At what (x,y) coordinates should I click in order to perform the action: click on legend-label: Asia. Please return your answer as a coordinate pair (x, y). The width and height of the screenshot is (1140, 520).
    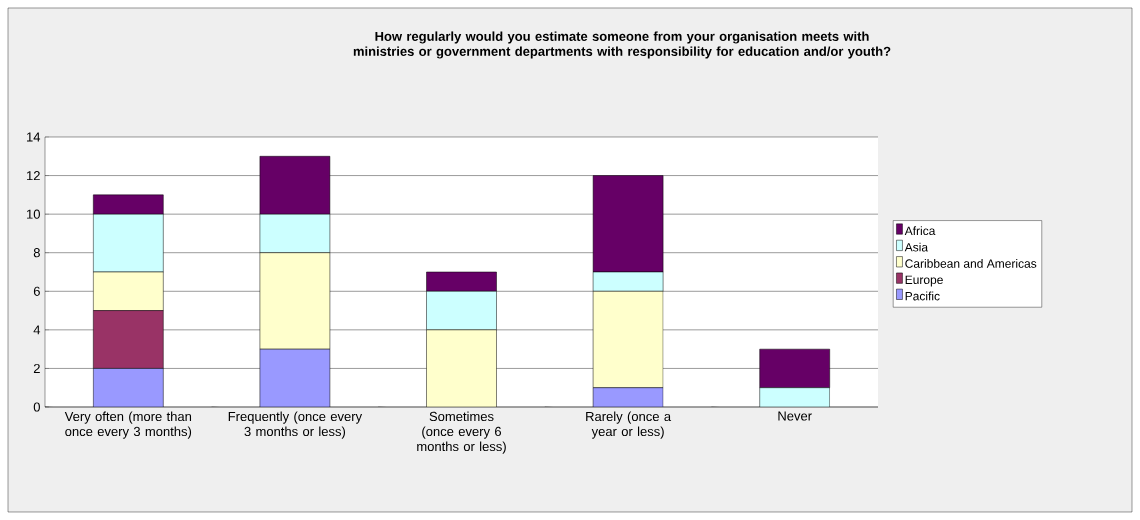
    Looking at the image, I should click on (916, 247).